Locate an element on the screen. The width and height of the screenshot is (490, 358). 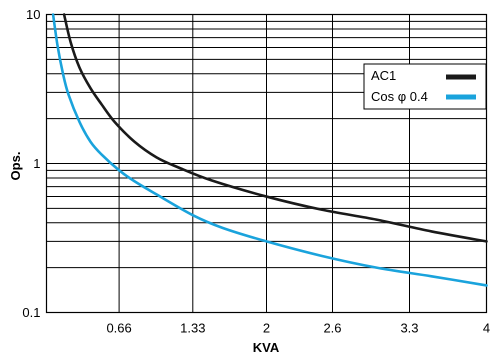
y-tick-label: 0.1 is located at coordinates (31, 312).